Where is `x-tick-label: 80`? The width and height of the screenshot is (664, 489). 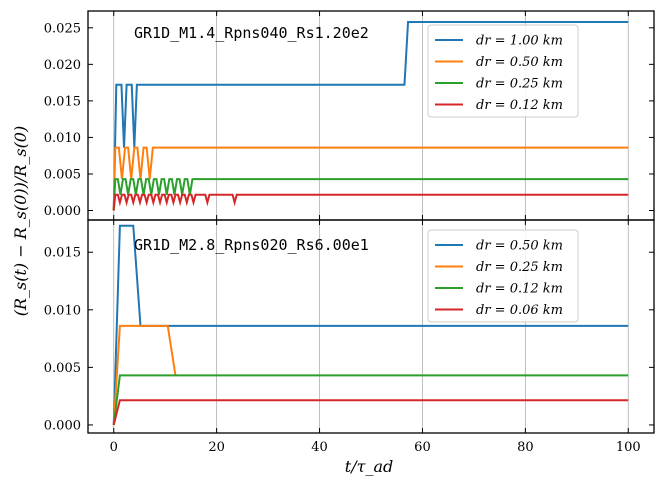 x-tick-label: 80 is located at coordinates (525, 447).